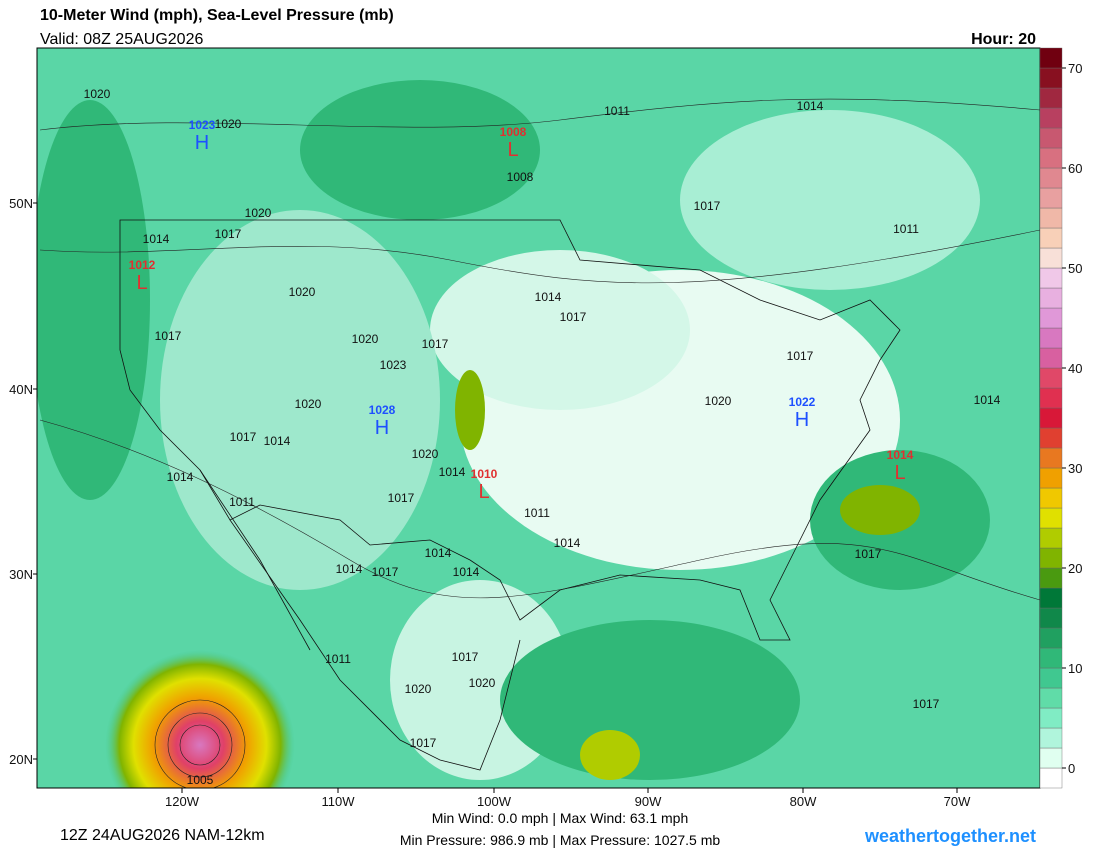 The width and height of the screenshot is (1100, 855). I want to click on colorbar-label: 40, so click(1075, 368).